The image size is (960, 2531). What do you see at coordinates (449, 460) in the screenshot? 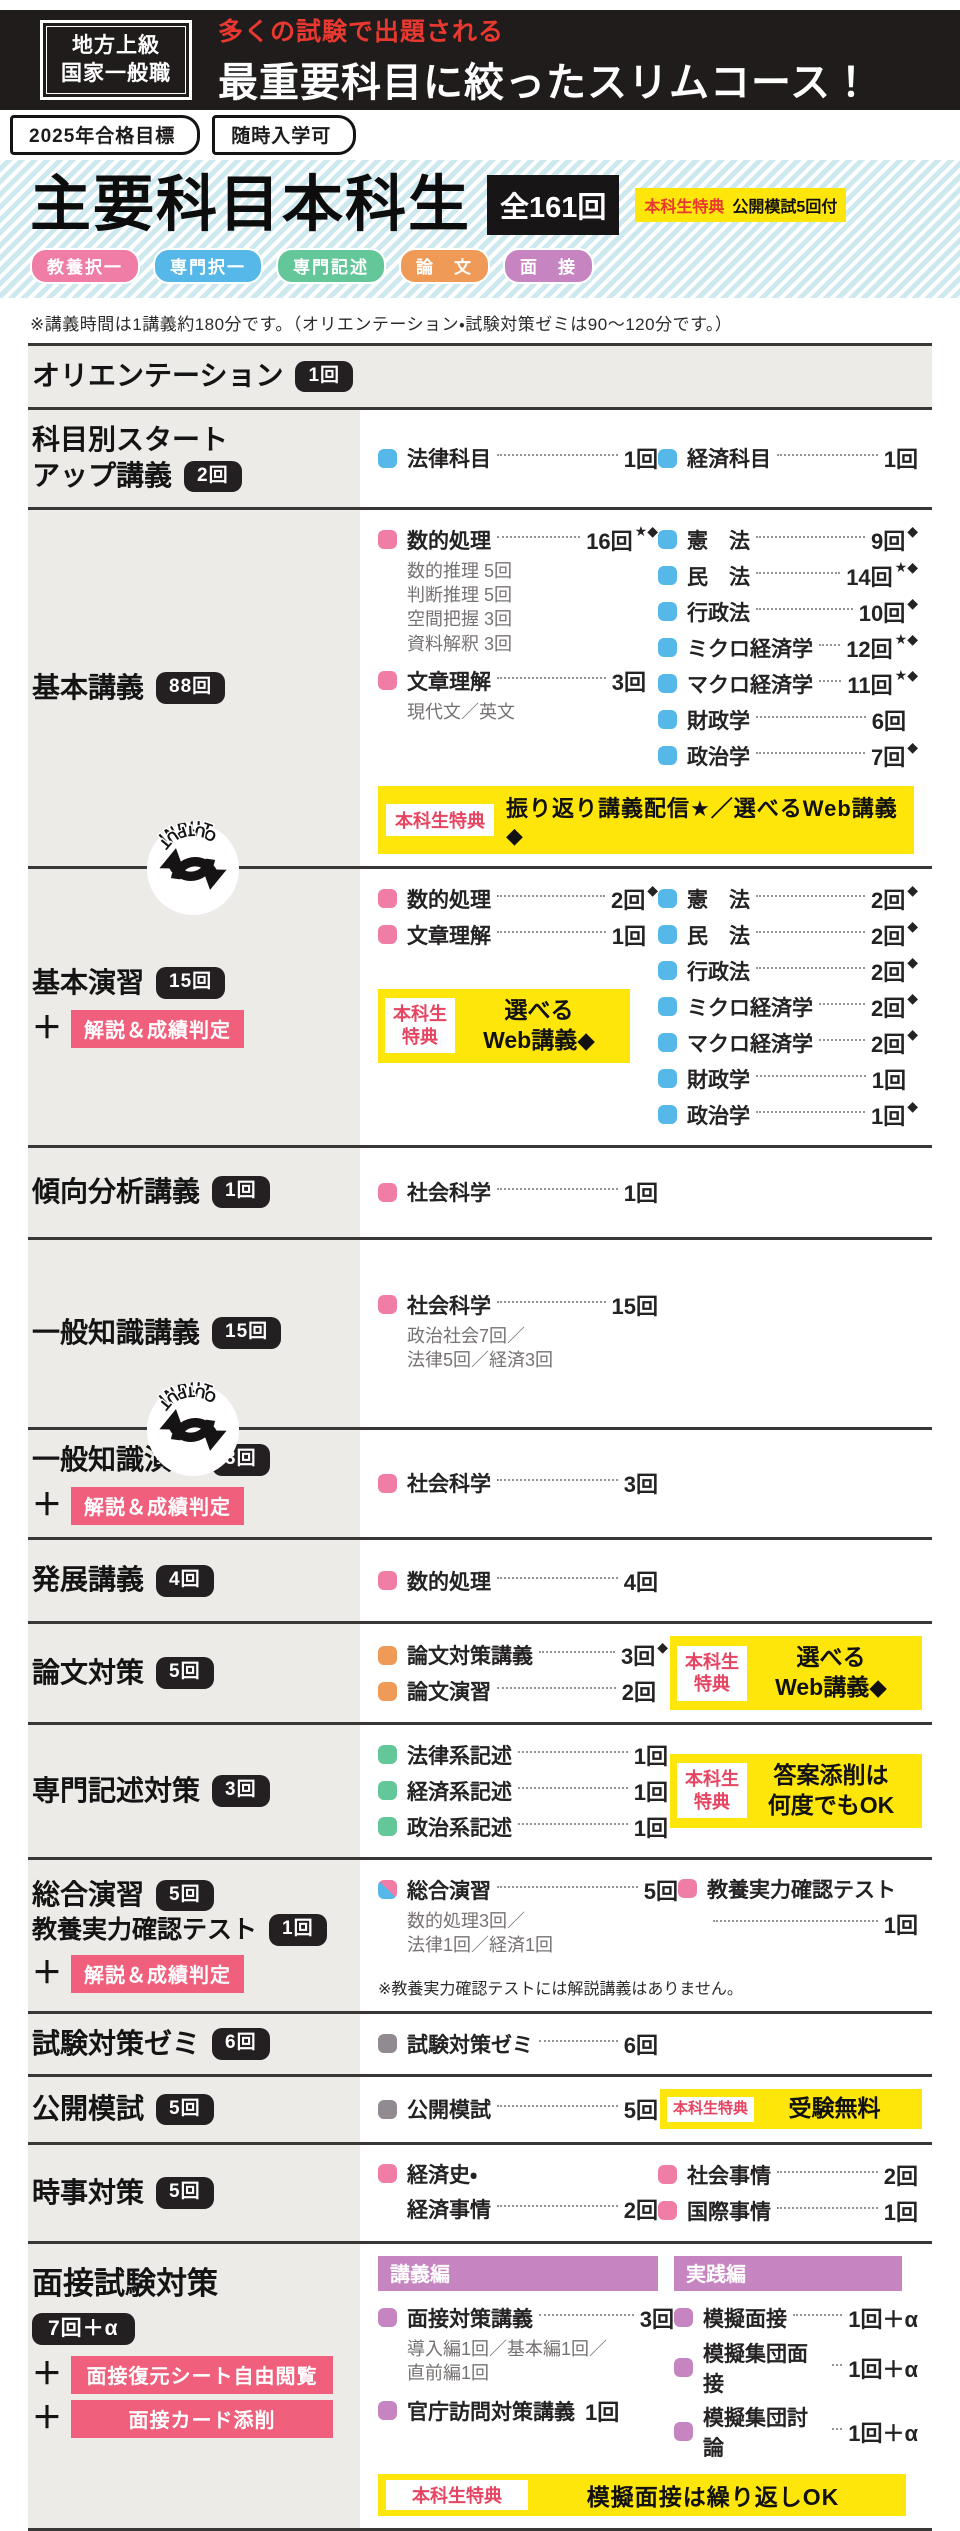
I see `item-name: 法律科目` at bounding box center [449, 460].